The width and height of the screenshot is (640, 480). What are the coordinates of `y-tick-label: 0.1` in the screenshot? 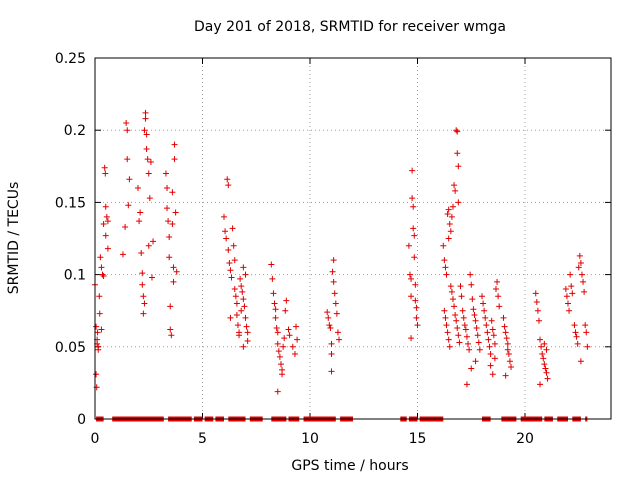 It's located at (75, 276).